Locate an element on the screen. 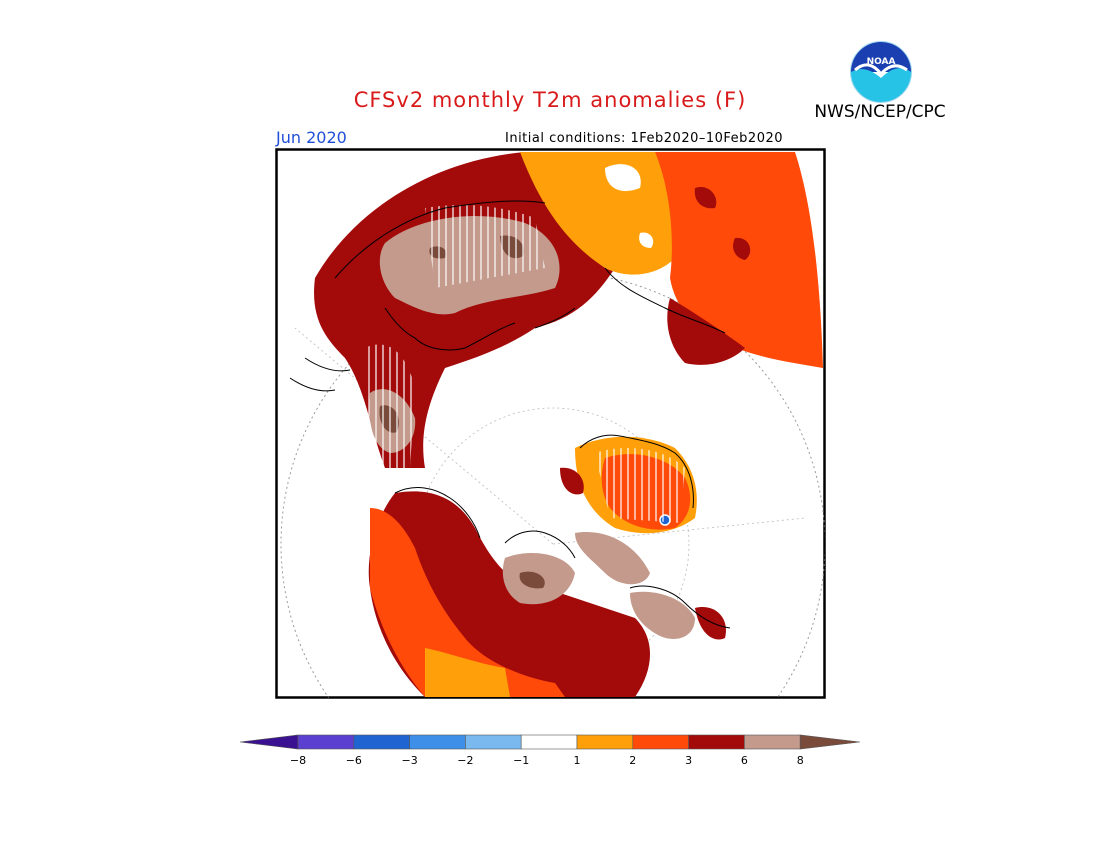 Image resolution: width=1100 pixels, height=850 pixels. colorbar-tick-label: −2 is located at coordinates (465, 760).